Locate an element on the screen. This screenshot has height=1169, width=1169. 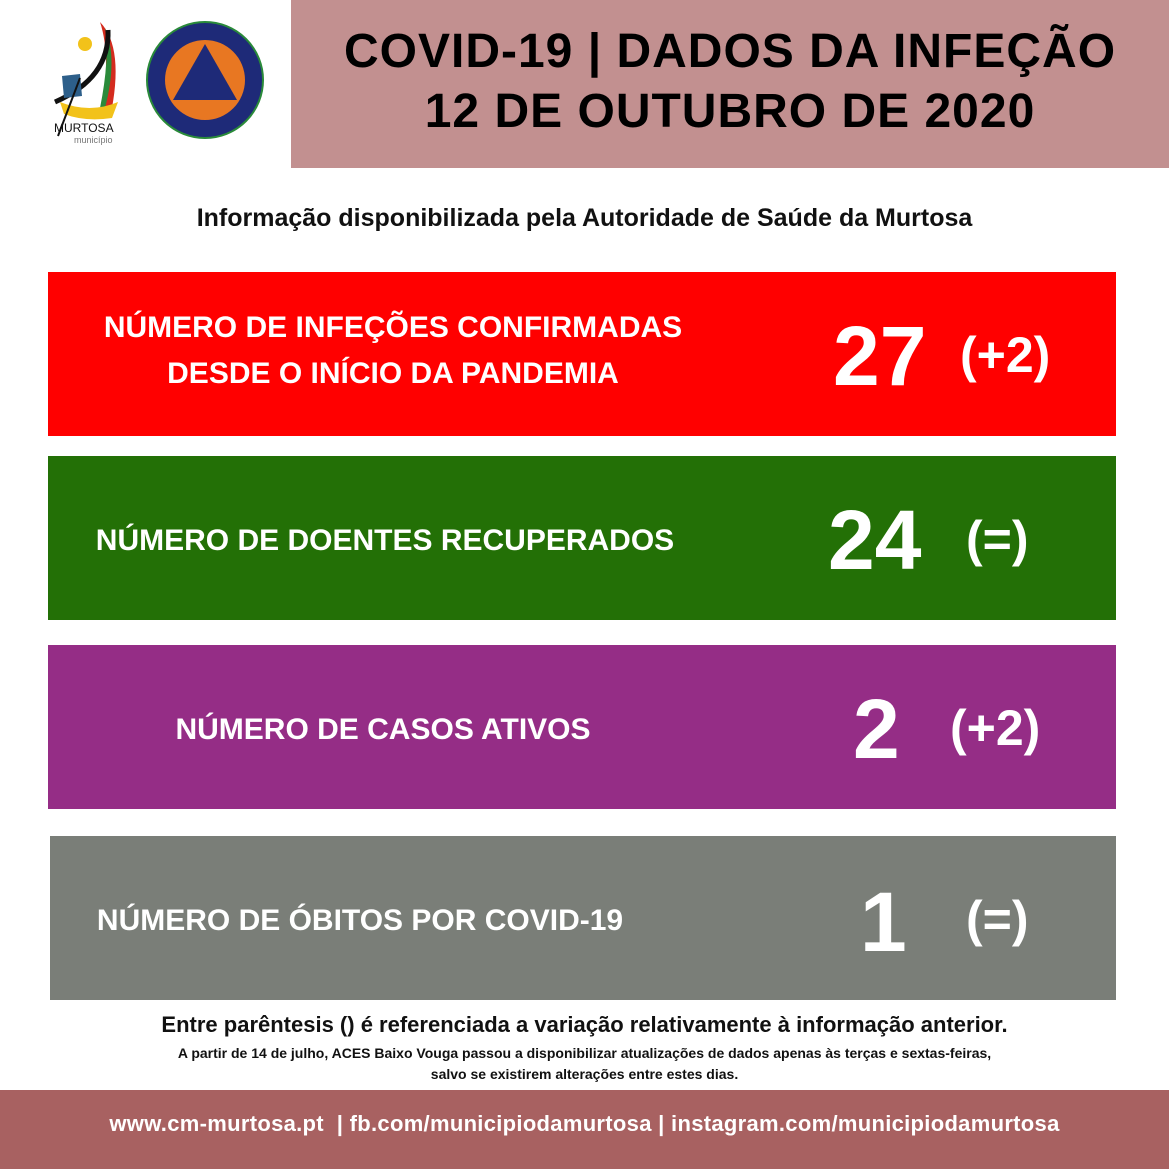
card-value: 2 is located at coordinates (876, 729).